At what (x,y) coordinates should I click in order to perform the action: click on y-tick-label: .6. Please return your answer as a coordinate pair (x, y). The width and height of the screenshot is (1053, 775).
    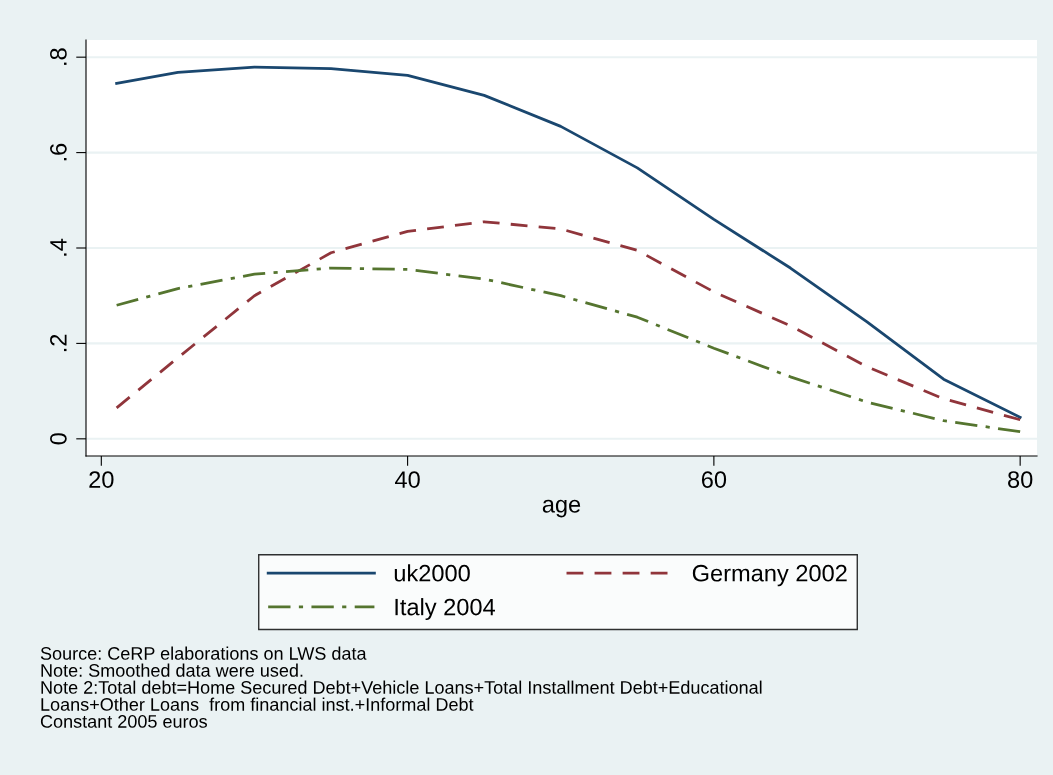
    Looking at the image, I should click on (58, 152).